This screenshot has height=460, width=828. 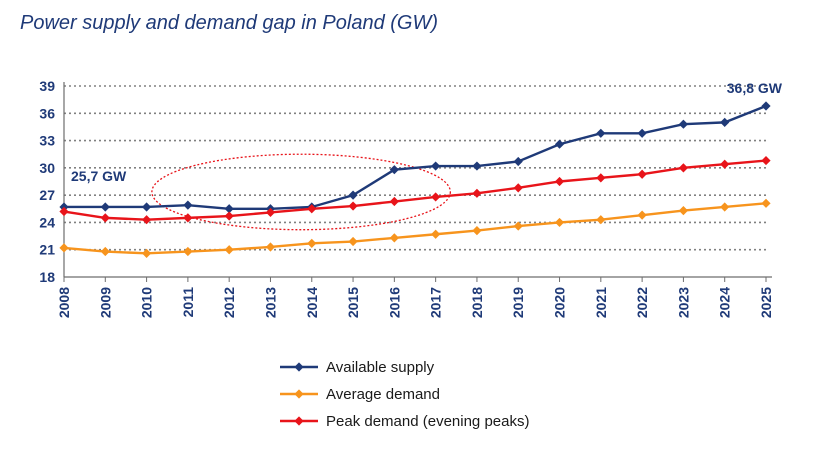 What do you see at coordinates (601, 302) in the screenshot?
I see `x-tick-label: 2021` at bounding box center [601, 302].